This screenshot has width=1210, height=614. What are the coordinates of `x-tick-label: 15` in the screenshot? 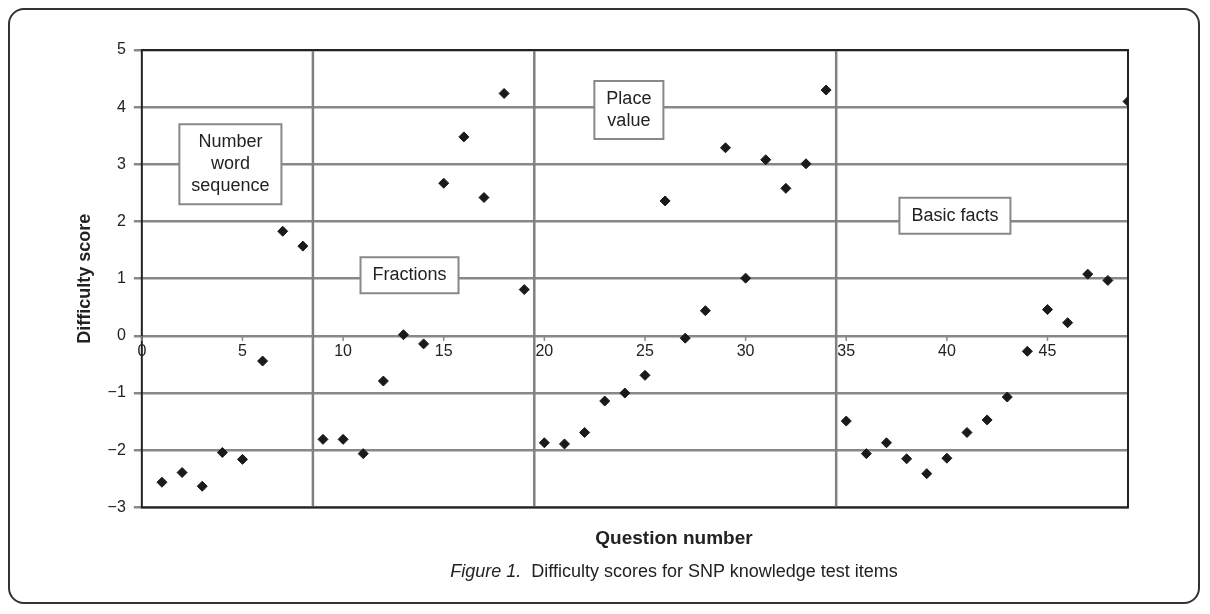 It's located at (443, 350).